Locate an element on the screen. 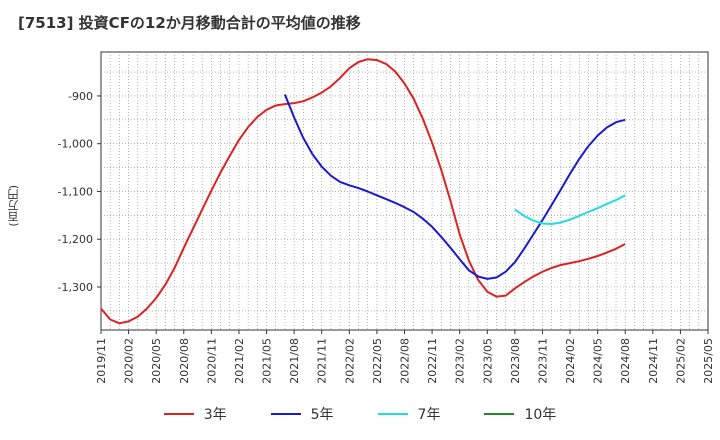  y-tick-label: -1,100 is located at coordinates (75, 191).